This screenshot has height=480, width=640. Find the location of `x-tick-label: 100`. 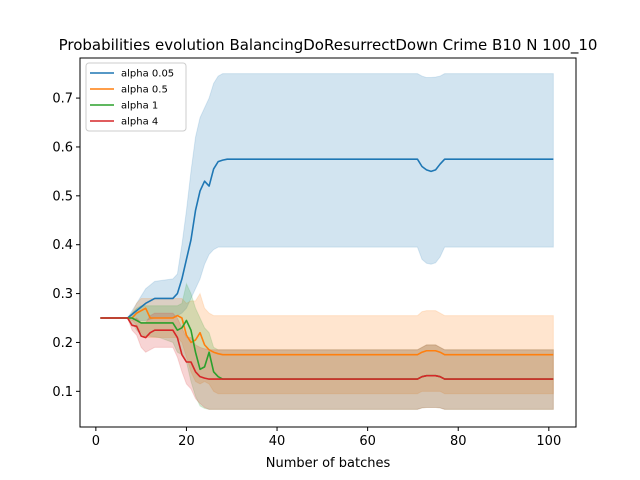

x-tick-label: 100 is located at coordinates (548, 441).